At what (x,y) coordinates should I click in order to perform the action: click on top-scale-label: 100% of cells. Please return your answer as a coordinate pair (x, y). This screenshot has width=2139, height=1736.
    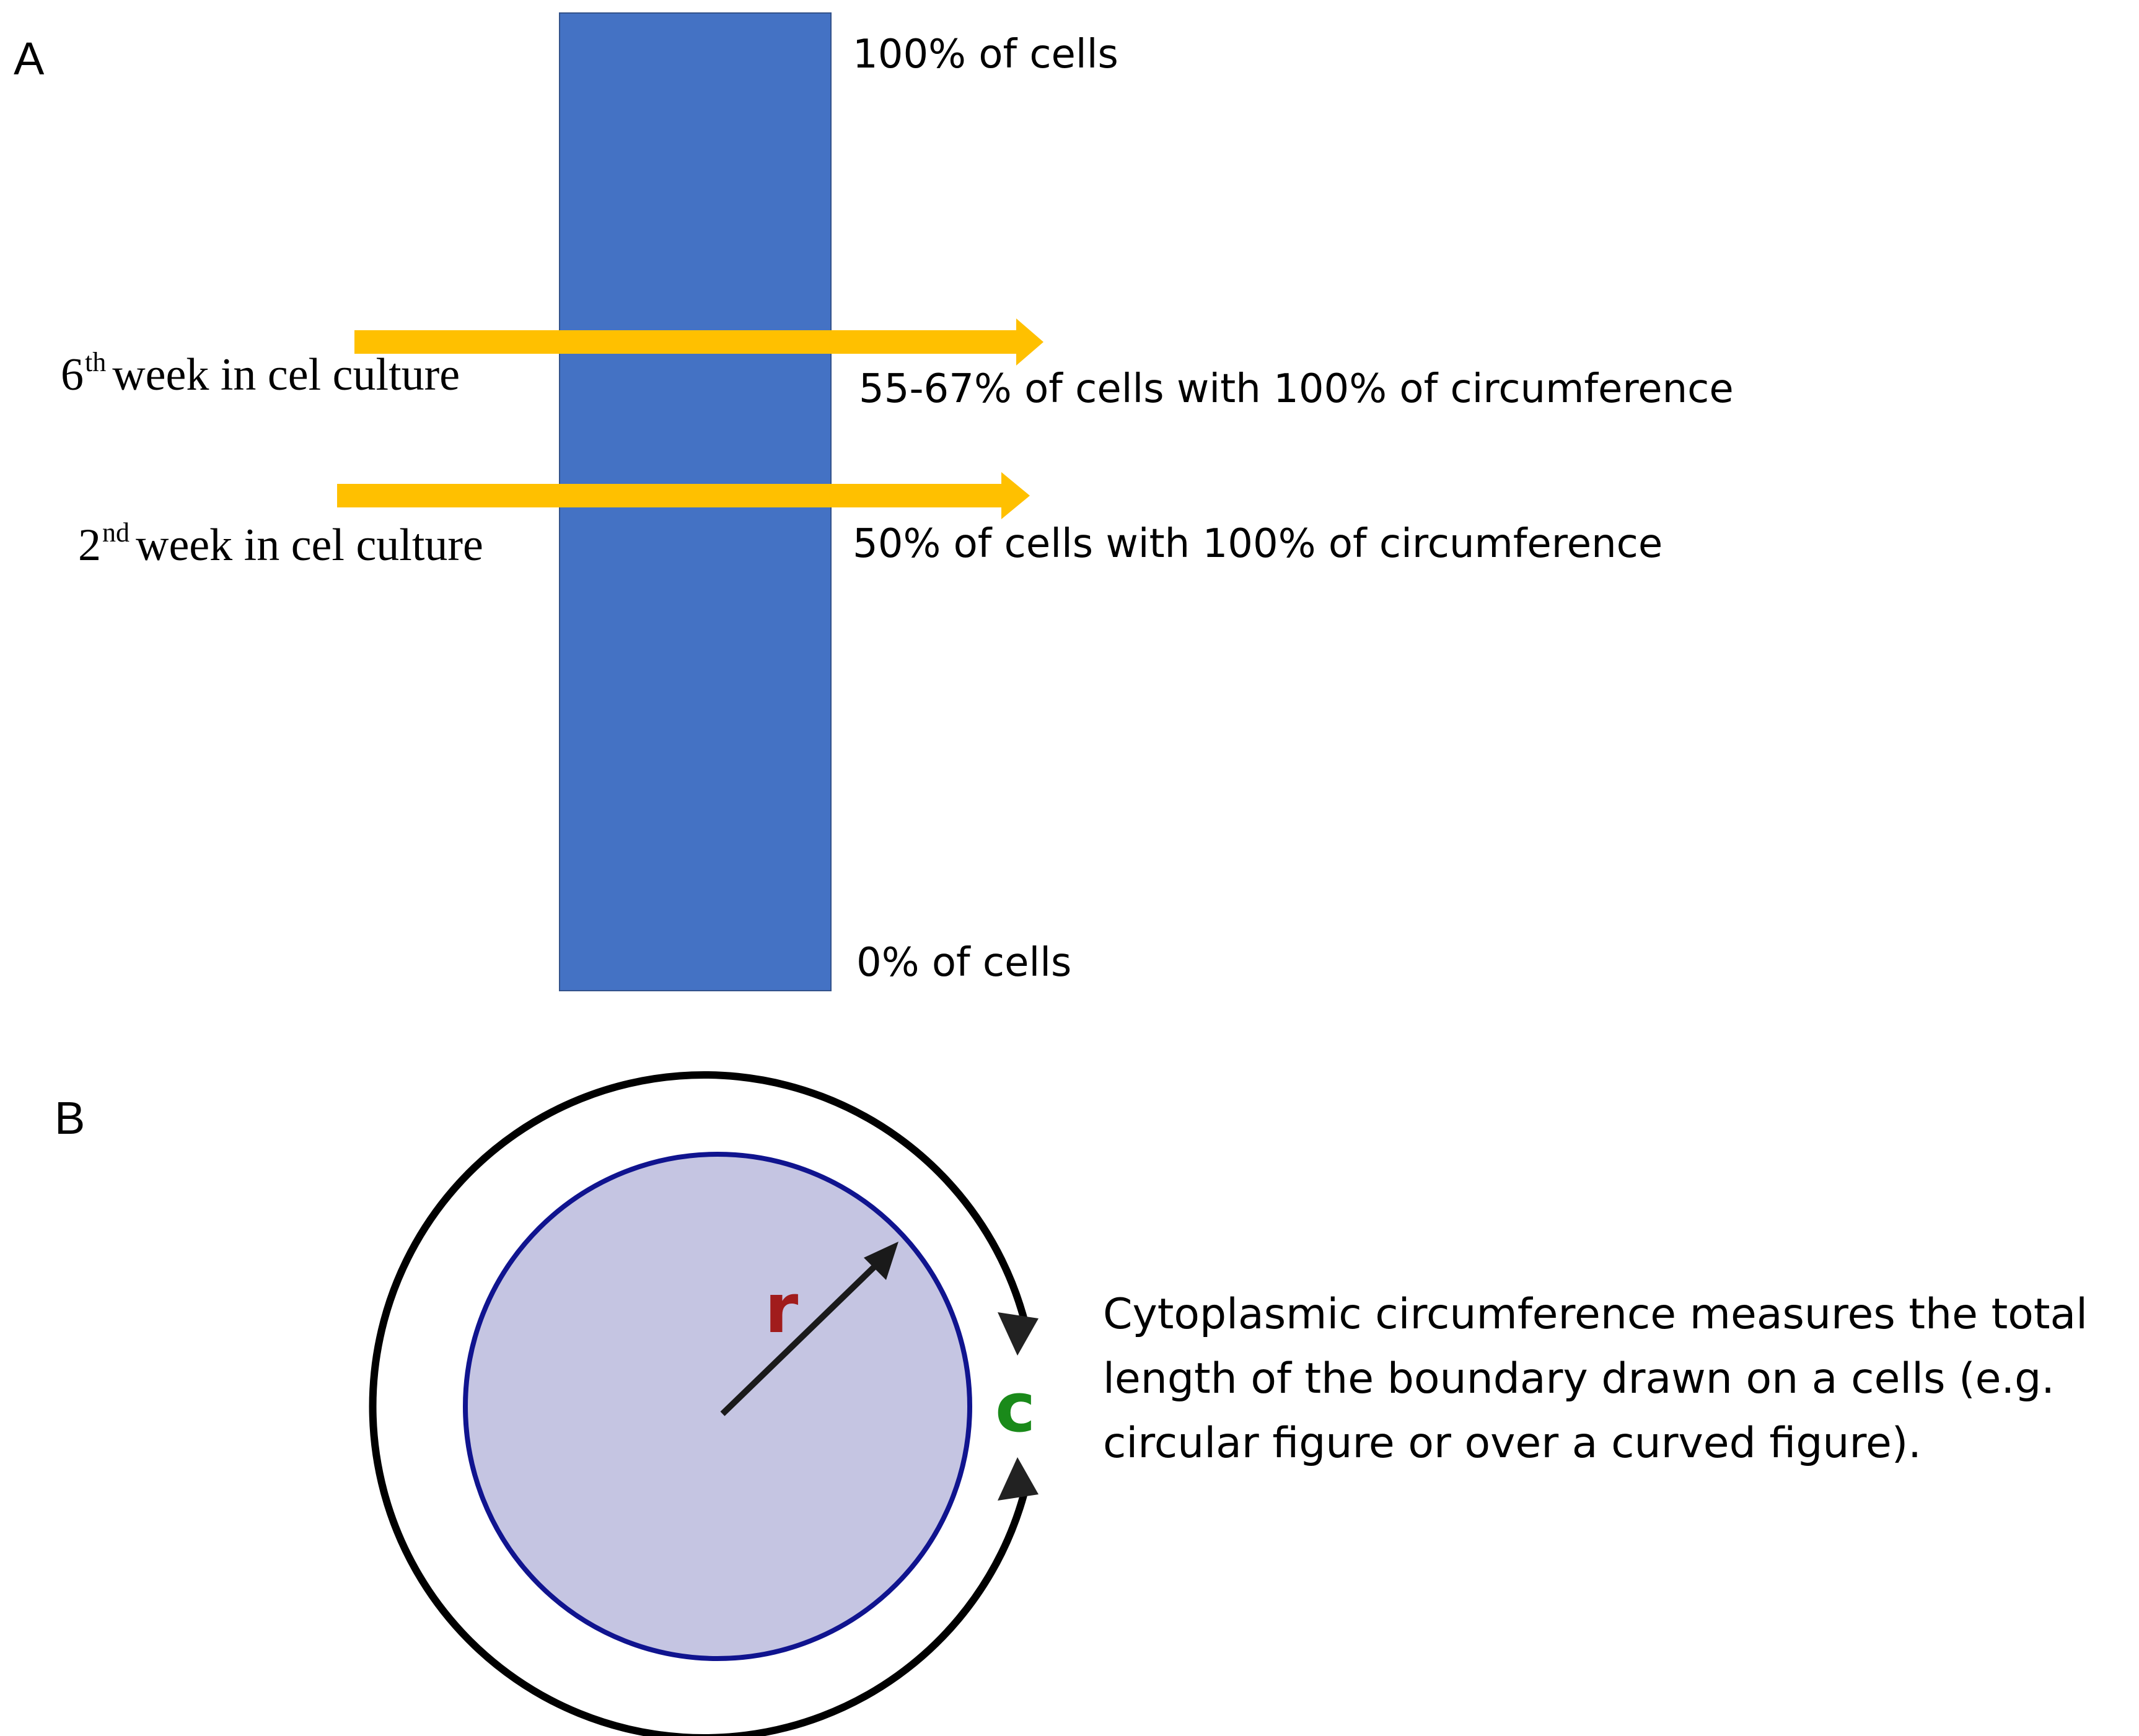
    Looking at the image, I should click on (986, 55).